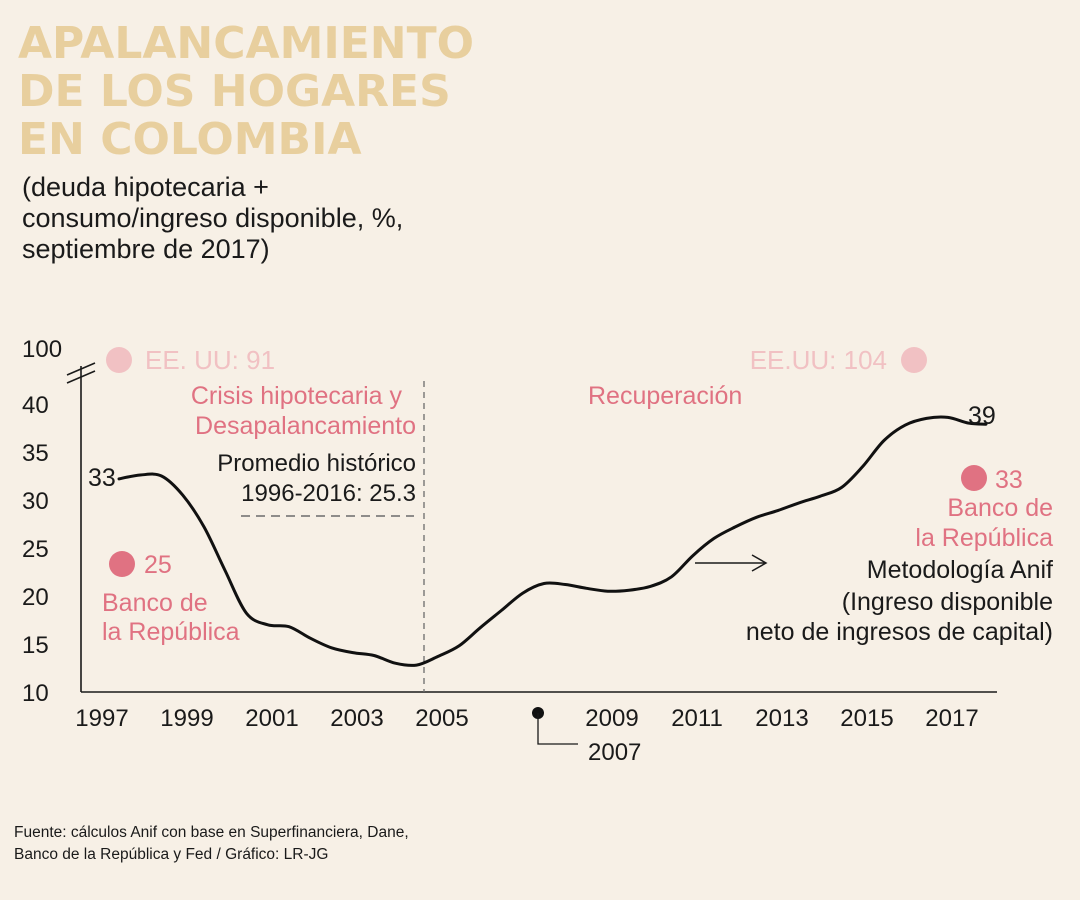 The width and height of the screenshot is (1080, 900). I want to click on methodology-label-line-3: neto de ingresos de capital), so click(899, 632).